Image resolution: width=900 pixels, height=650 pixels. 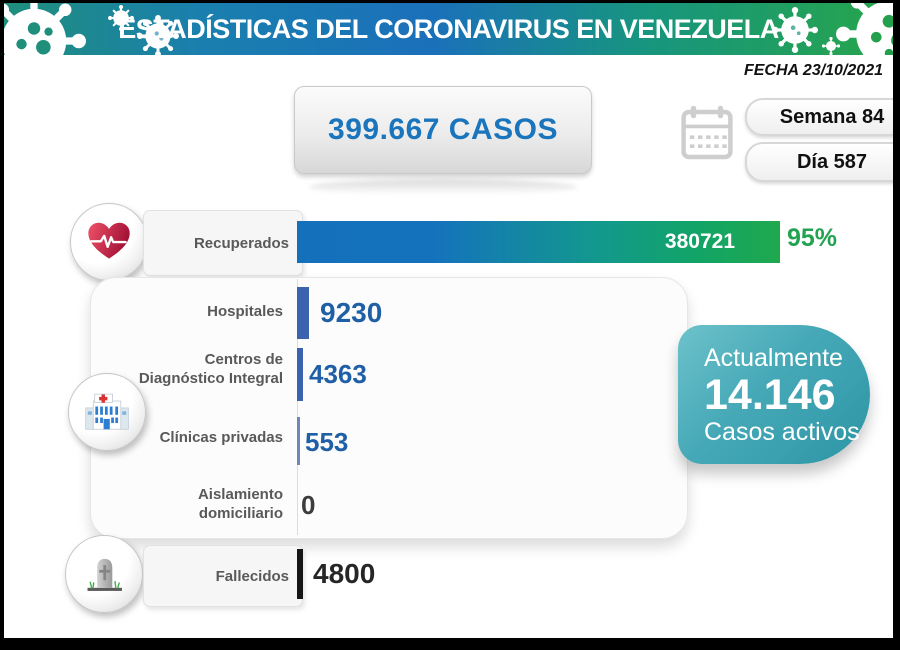 I want to click on active-cases-intro: Actualmente, so click(x=773, y=357).